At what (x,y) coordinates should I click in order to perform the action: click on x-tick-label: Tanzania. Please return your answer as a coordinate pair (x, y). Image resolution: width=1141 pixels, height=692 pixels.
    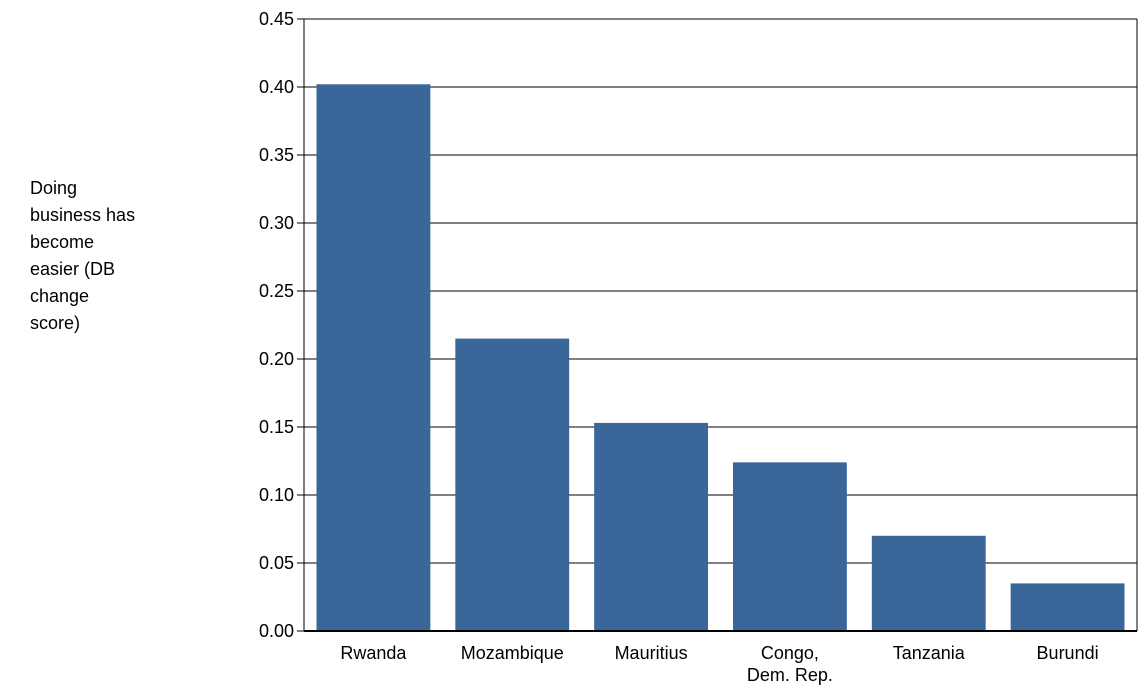
    Looking at the image, I should click on (929, 653).